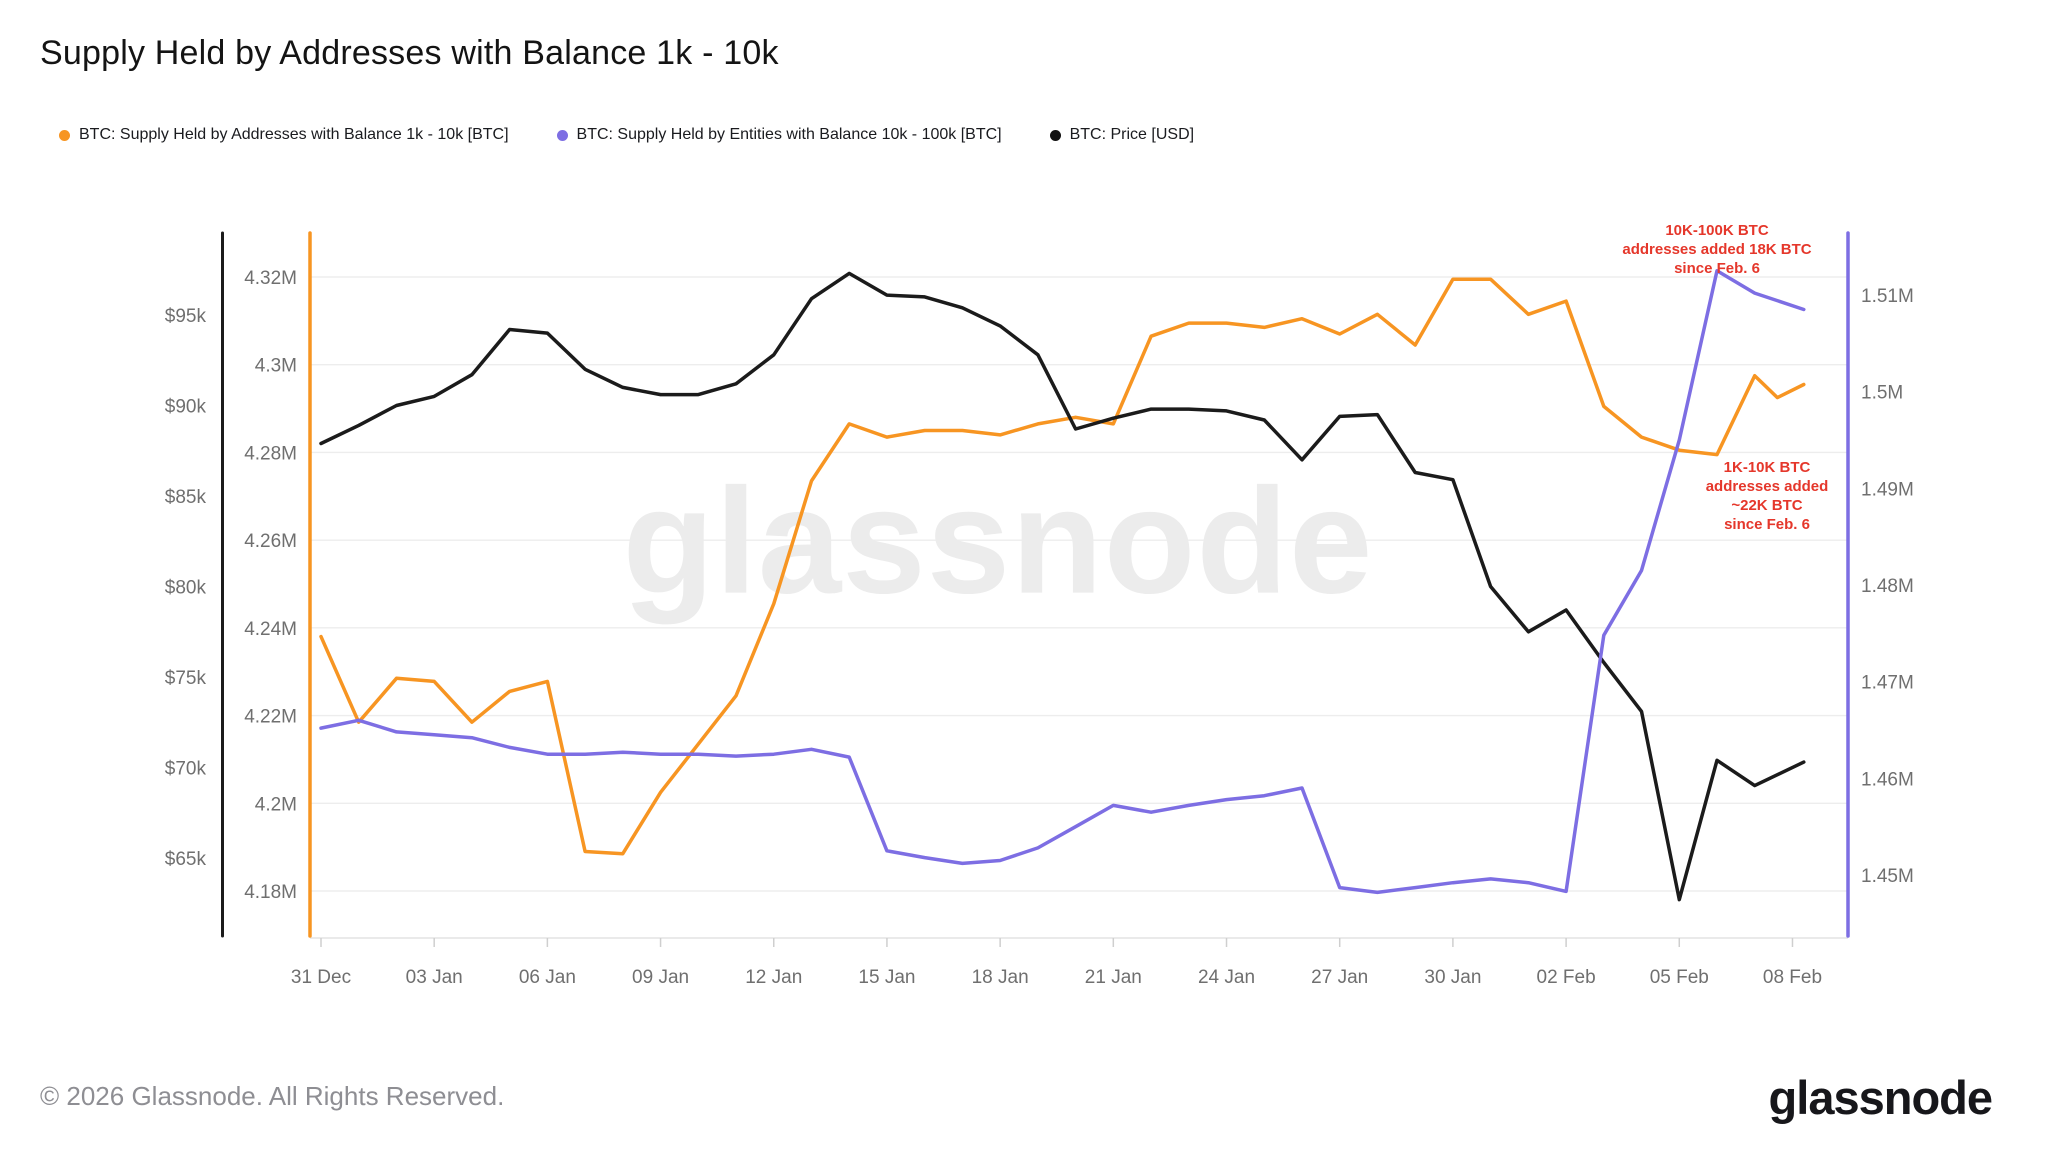 The image size is (2048, 1152). I want to click on x-tick-label: 24 Jan, so click(1226, 977).